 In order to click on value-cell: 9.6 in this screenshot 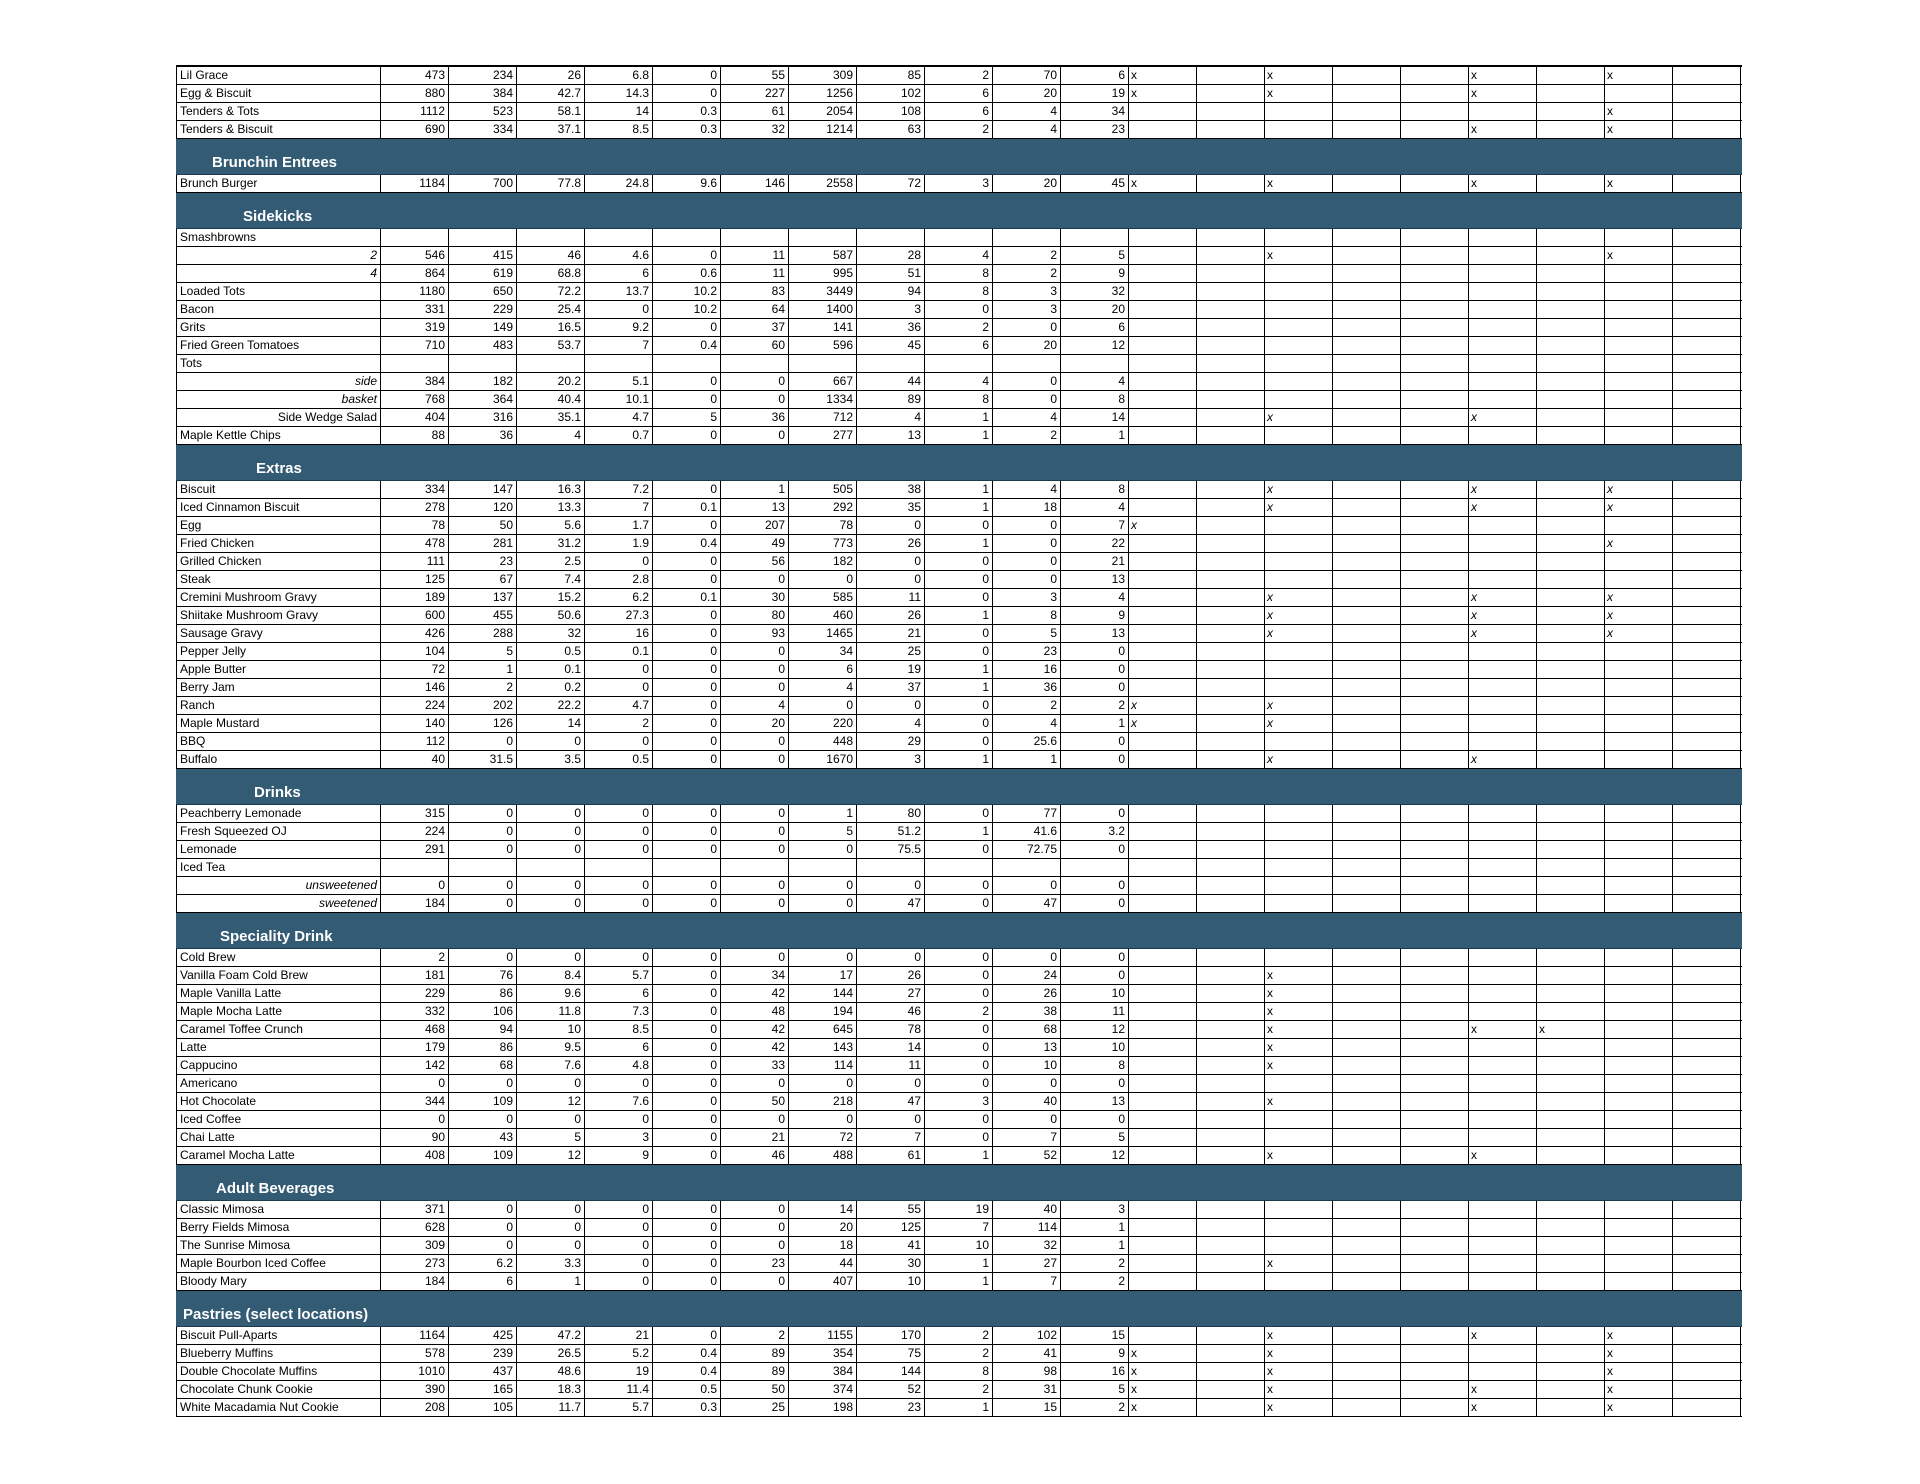, I will do `click(551, 993)`.